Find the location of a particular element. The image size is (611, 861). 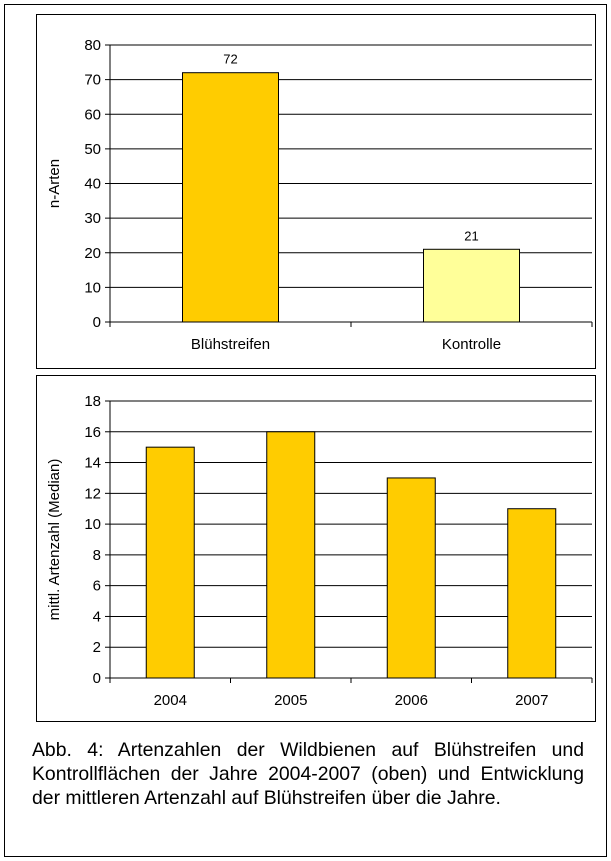

data-label: 21 is located at coordinates (471, 235).